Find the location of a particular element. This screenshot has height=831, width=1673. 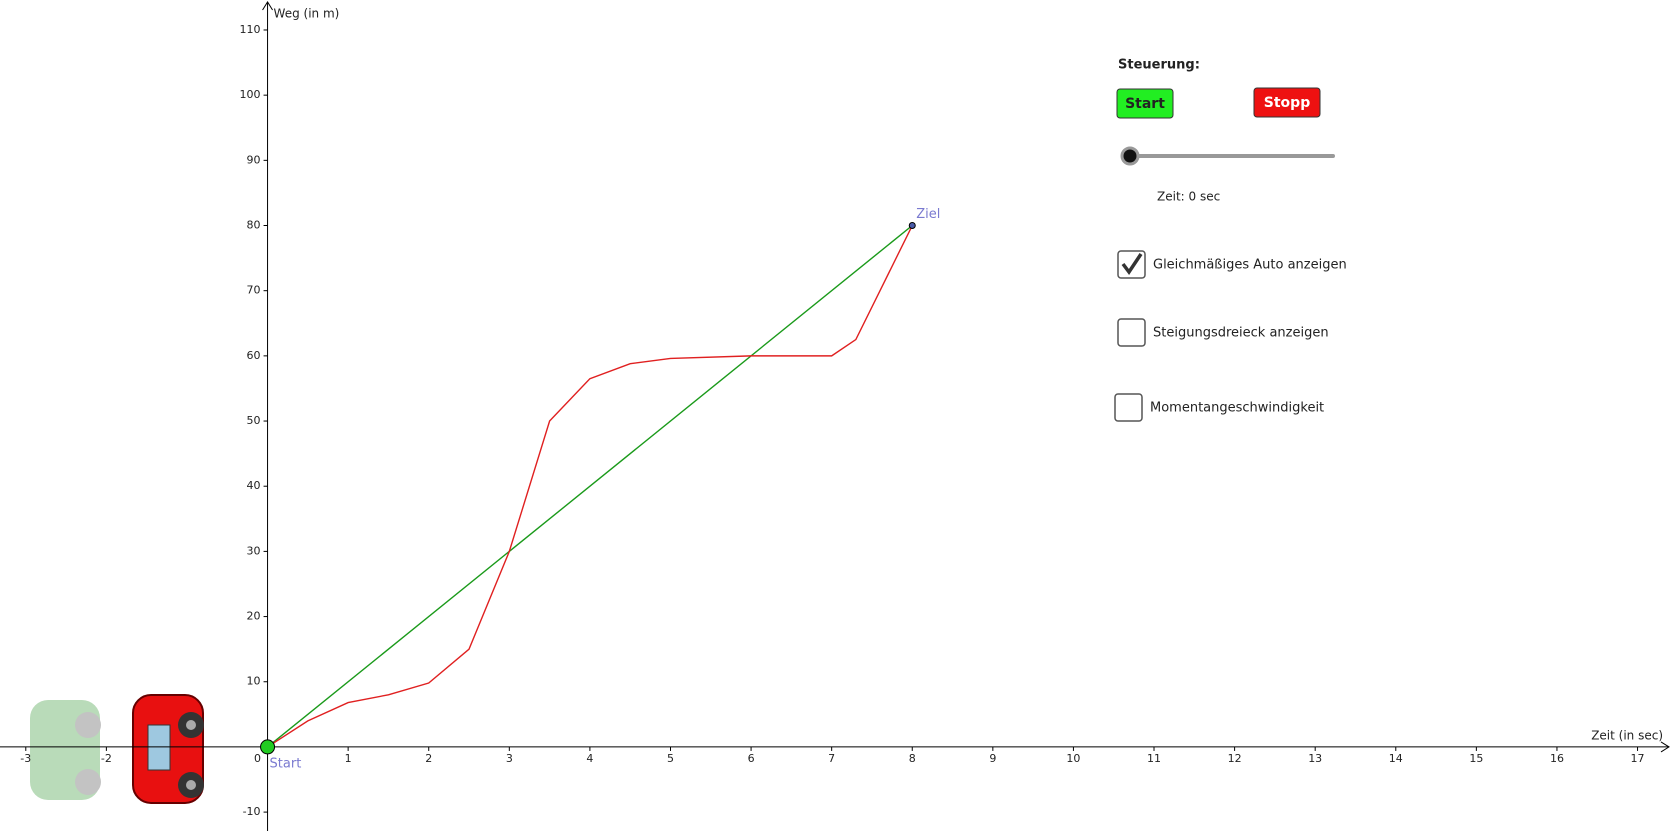

y-tick-label: 100 is located at coordinates (250, 94).